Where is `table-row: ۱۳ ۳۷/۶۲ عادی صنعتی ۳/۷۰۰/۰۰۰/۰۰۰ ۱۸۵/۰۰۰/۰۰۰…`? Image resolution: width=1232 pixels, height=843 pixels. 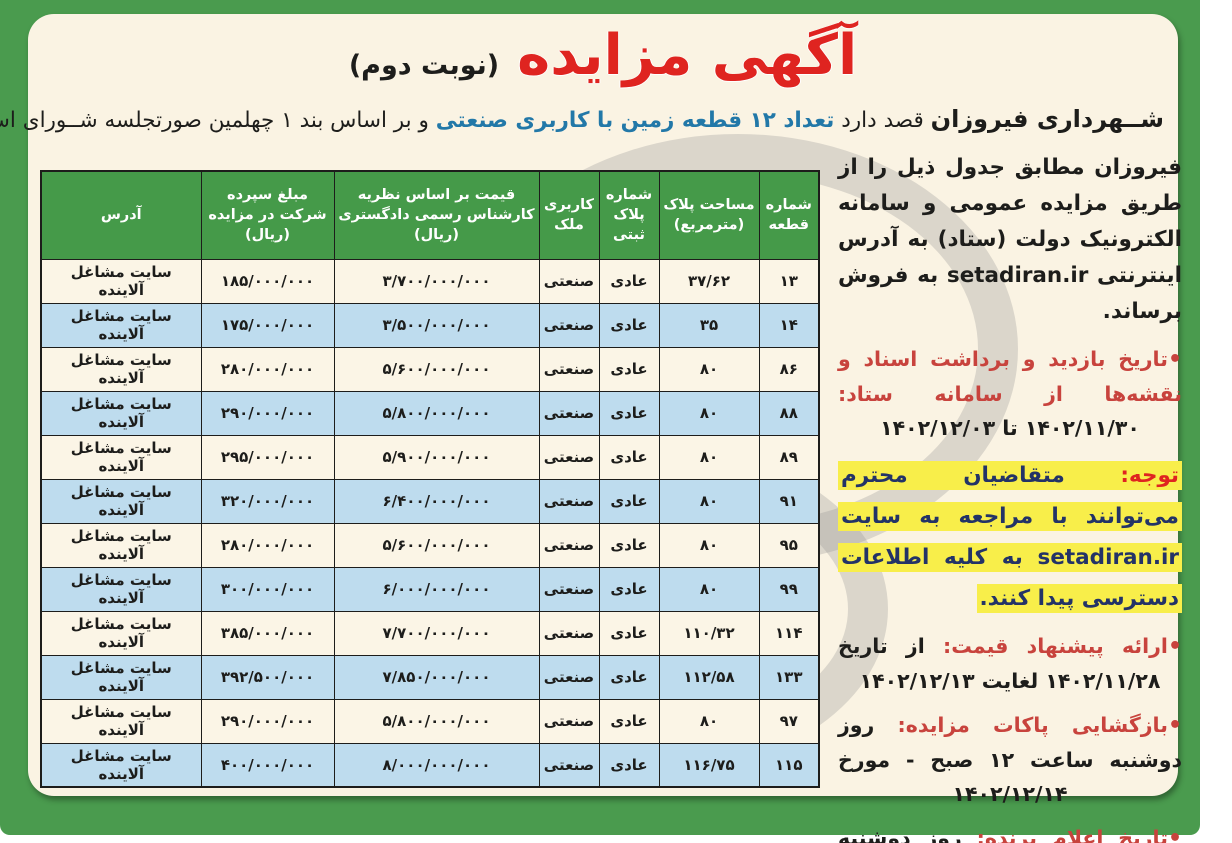 table-row: ۱۳ ۳۷/۶۲ عادی صنعتی ۳/۷۰۰/۰۰۰/۰۰۰ ۱۸۵/۰۰۰/۰۰۰… is located at coordinates (430, 281).